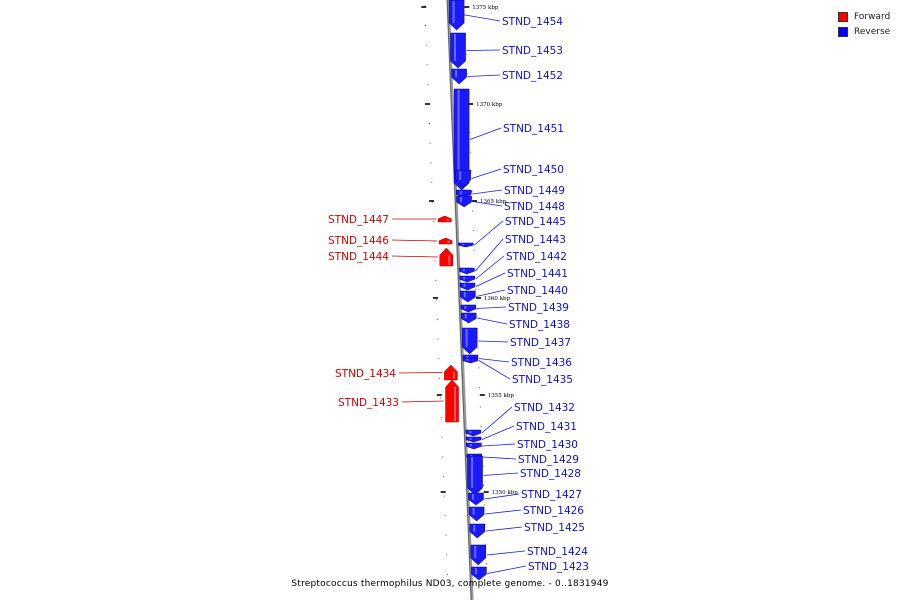 The width and height of the screenshot is (900, 600). What do you see at coordinates (553, 511) in the screenshot?
I see `gene-label: STND_1426` at bounding box center [553, 511].